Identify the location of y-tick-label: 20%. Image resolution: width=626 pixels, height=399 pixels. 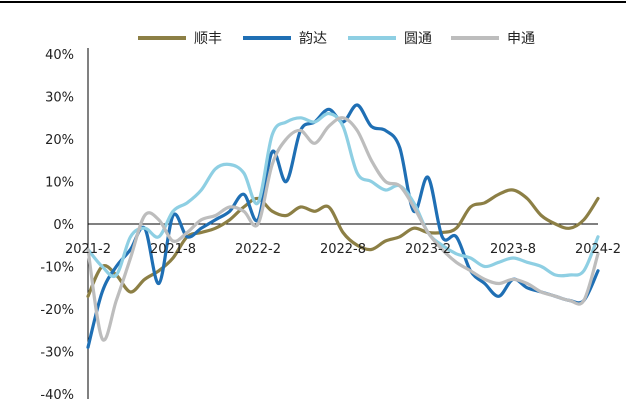
(59, 140).